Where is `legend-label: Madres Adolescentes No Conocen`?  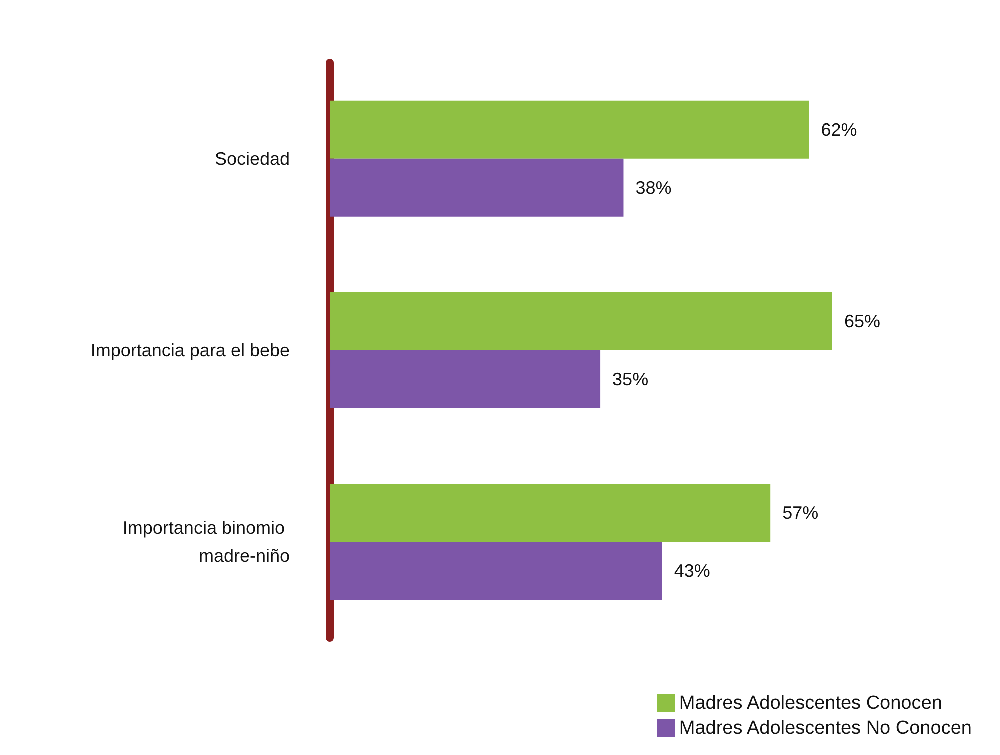 legend-label: Madres Adolescentes No Conocen is located at coordinates (825, 728).